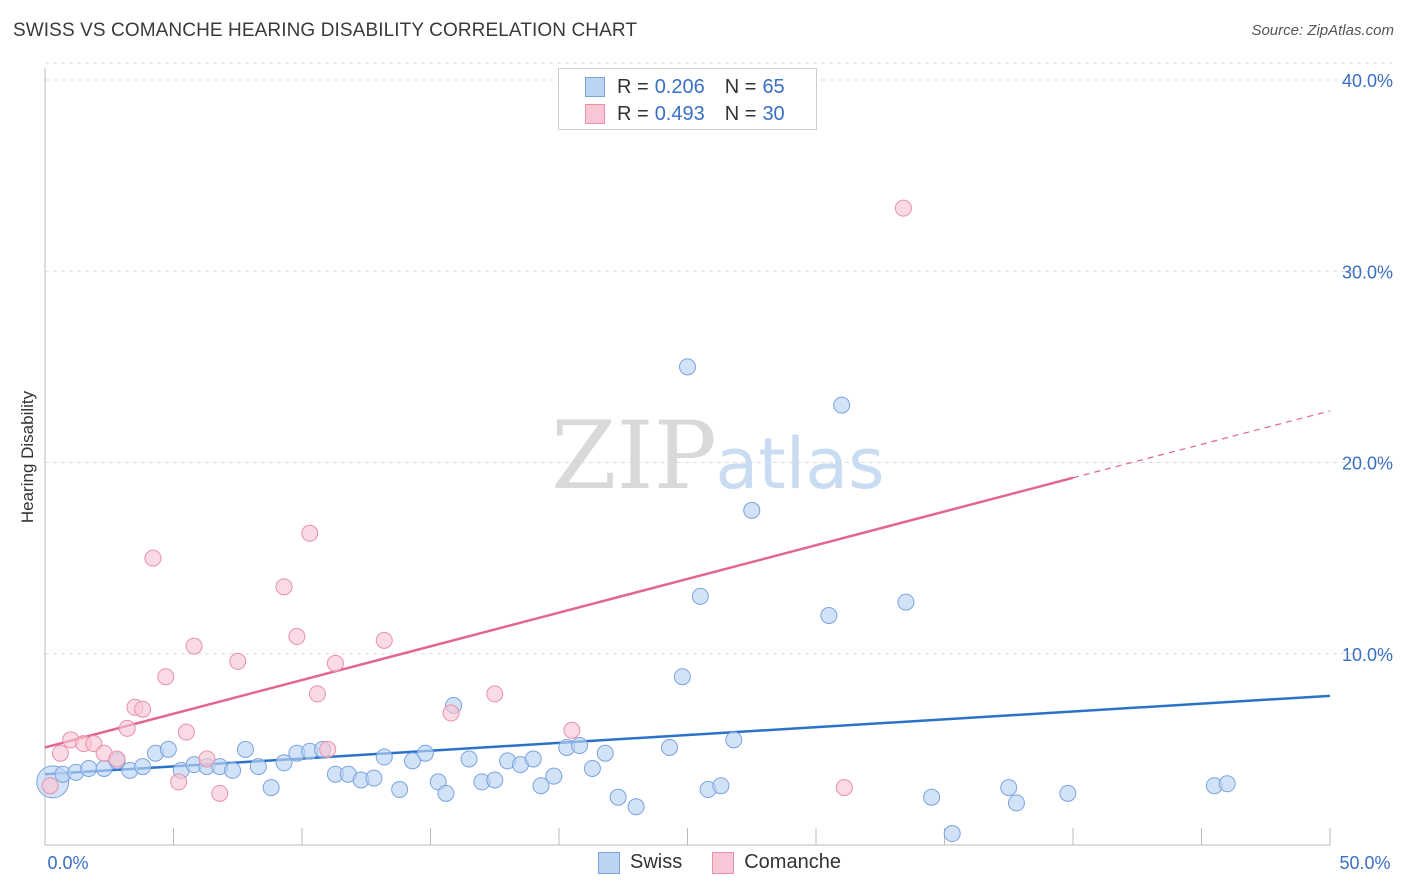  I want to click on series-legend-swiss: Swiss, so click(640, 862).